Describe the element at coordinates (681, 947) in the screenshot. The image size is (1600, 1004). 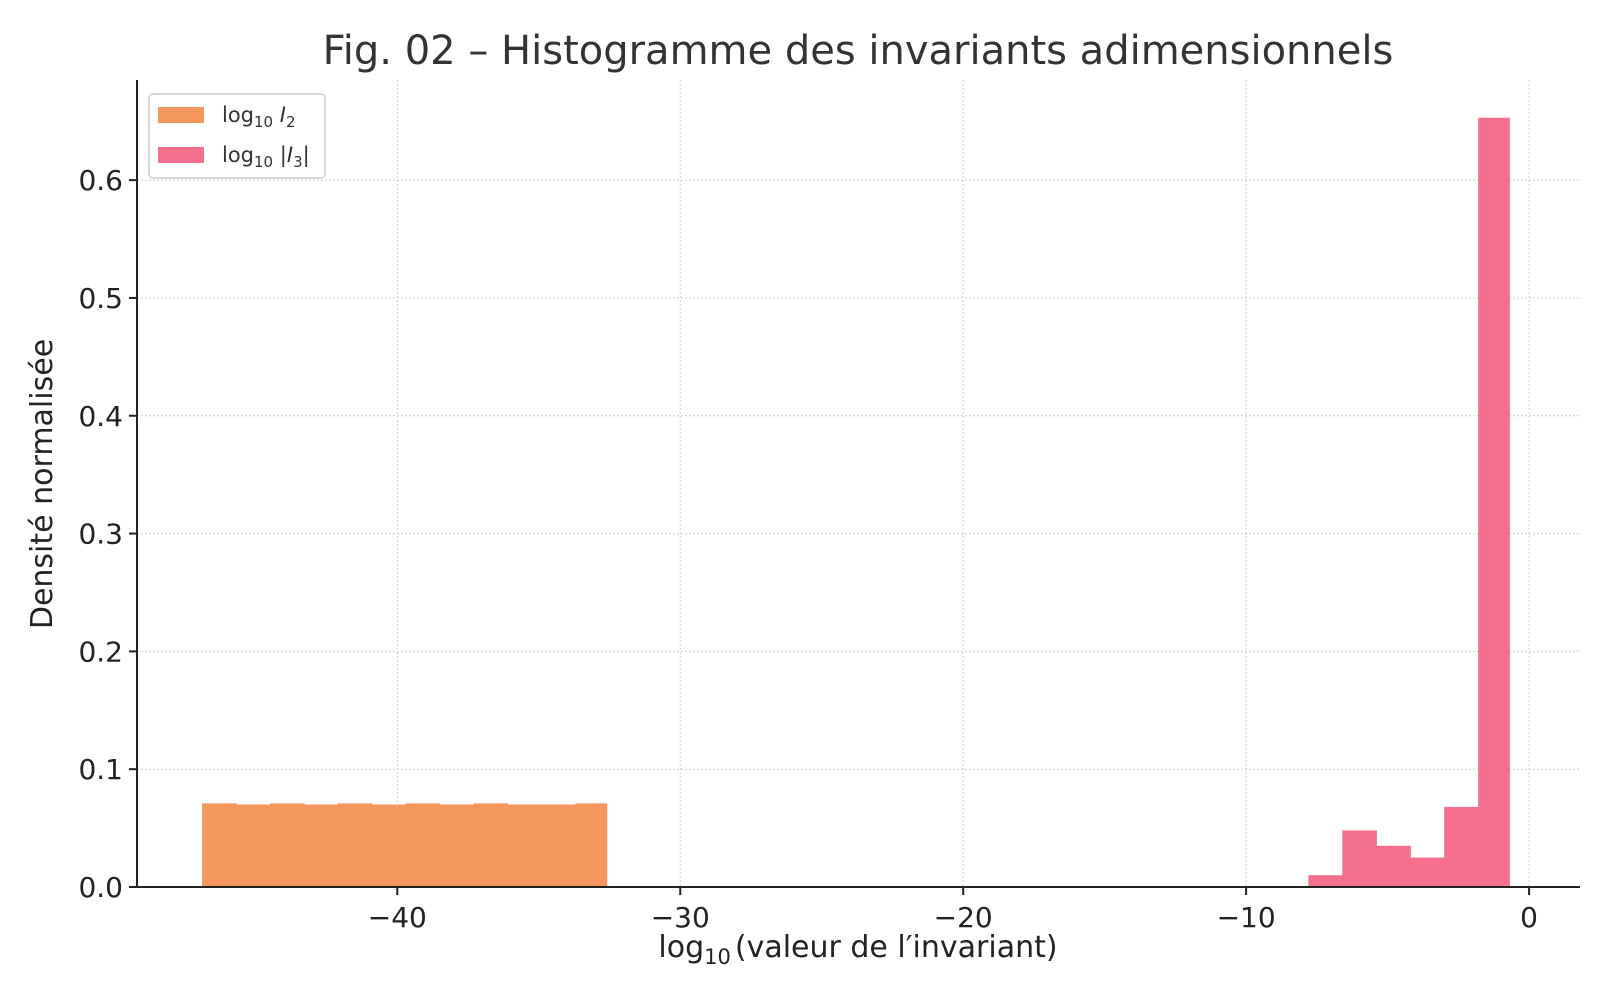
I see `x-axis-label-log: log` at that location.